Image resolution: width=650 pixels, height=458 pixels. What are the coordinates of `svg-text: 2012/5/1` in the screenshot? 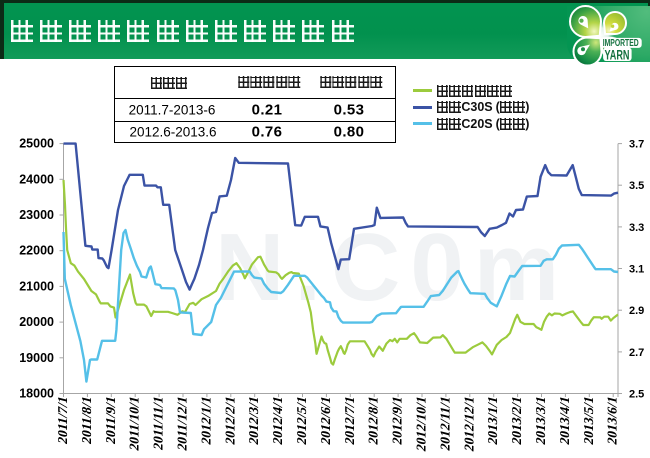 It's located at (301, 420).